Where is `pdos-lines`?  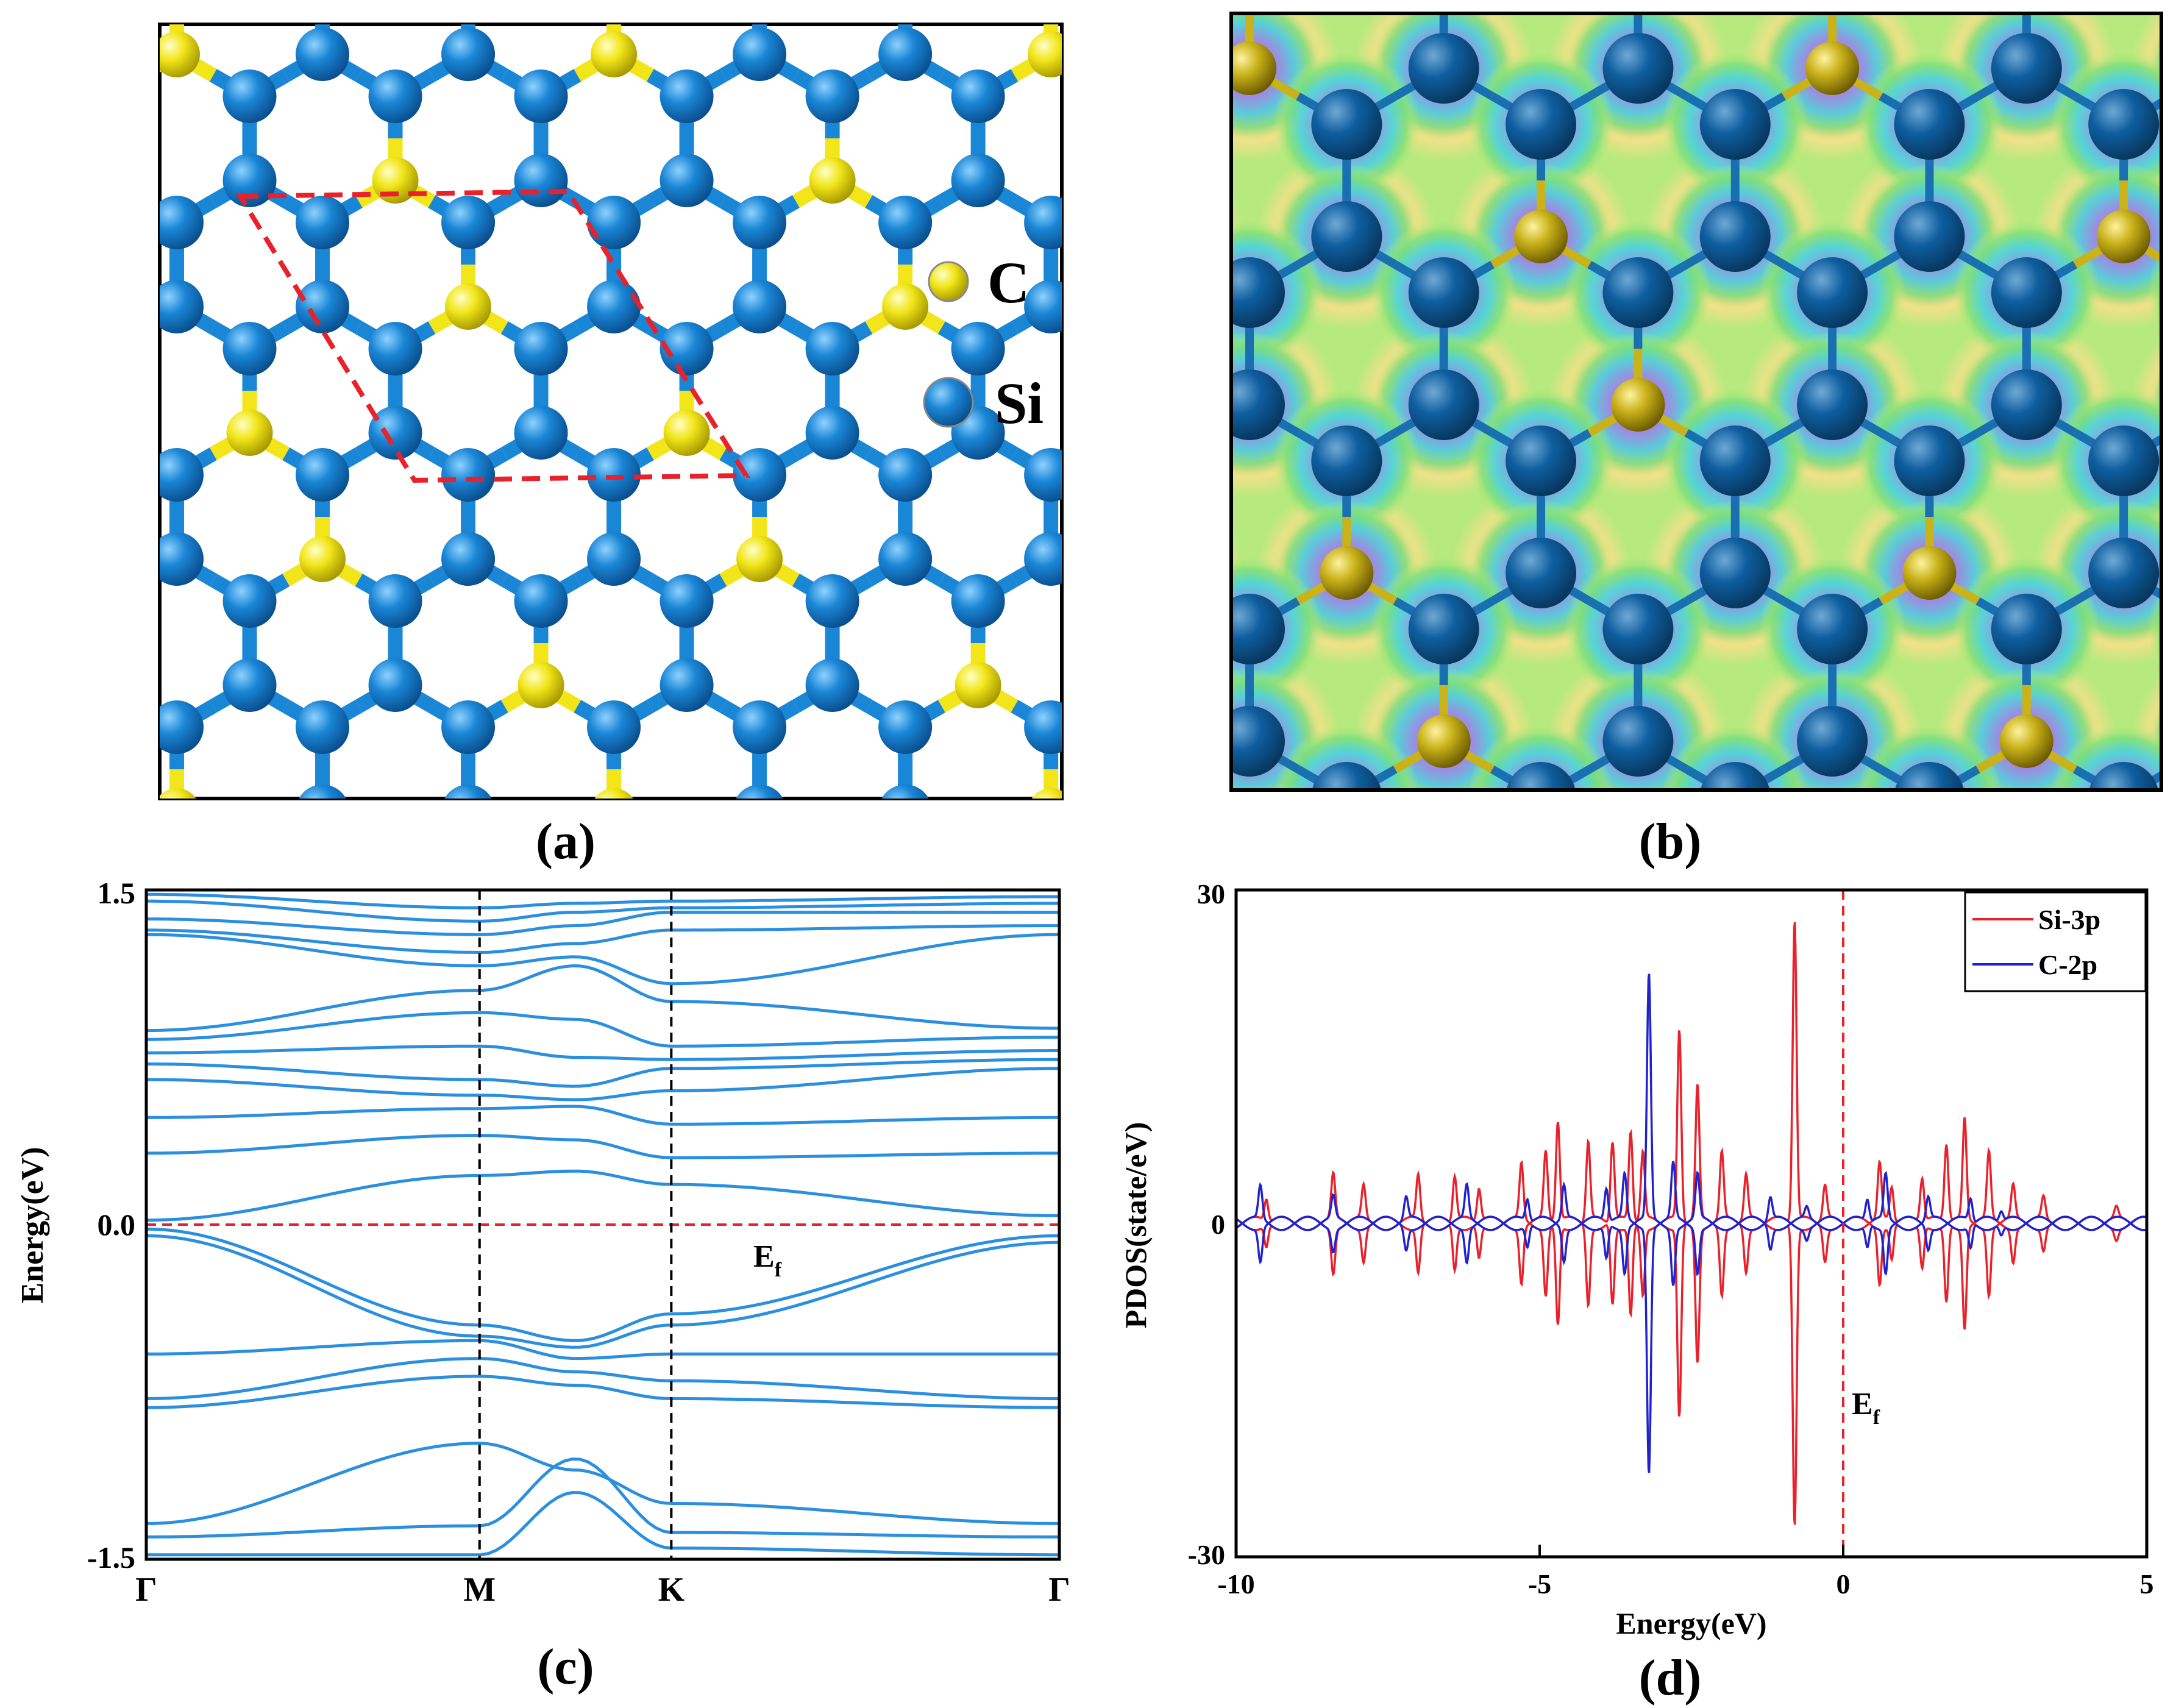 pdos-lines is located at coordinates (1692, 1223).